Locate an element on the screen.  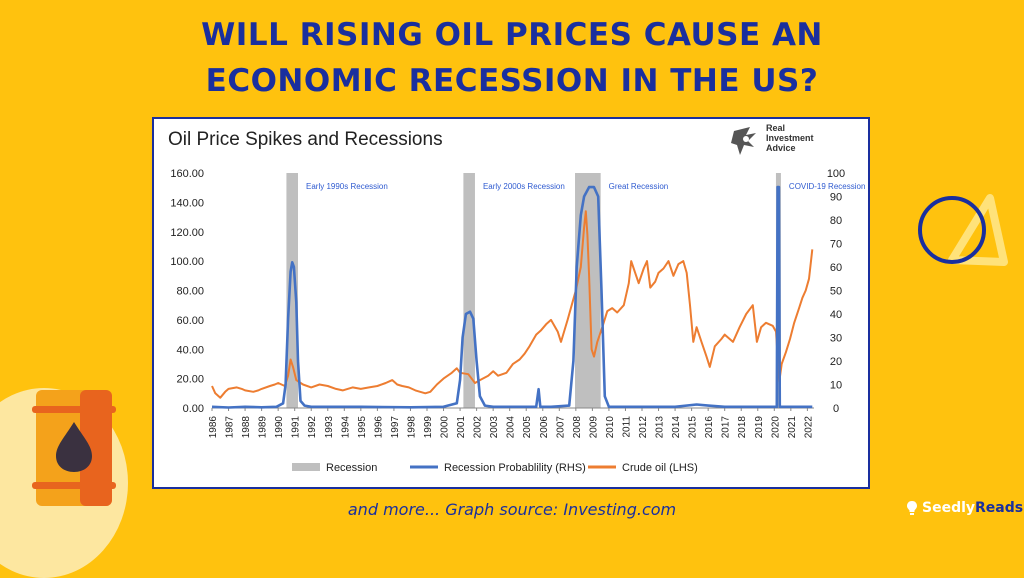
x-tick-label: 2017 is located at coordinates (726, 427).